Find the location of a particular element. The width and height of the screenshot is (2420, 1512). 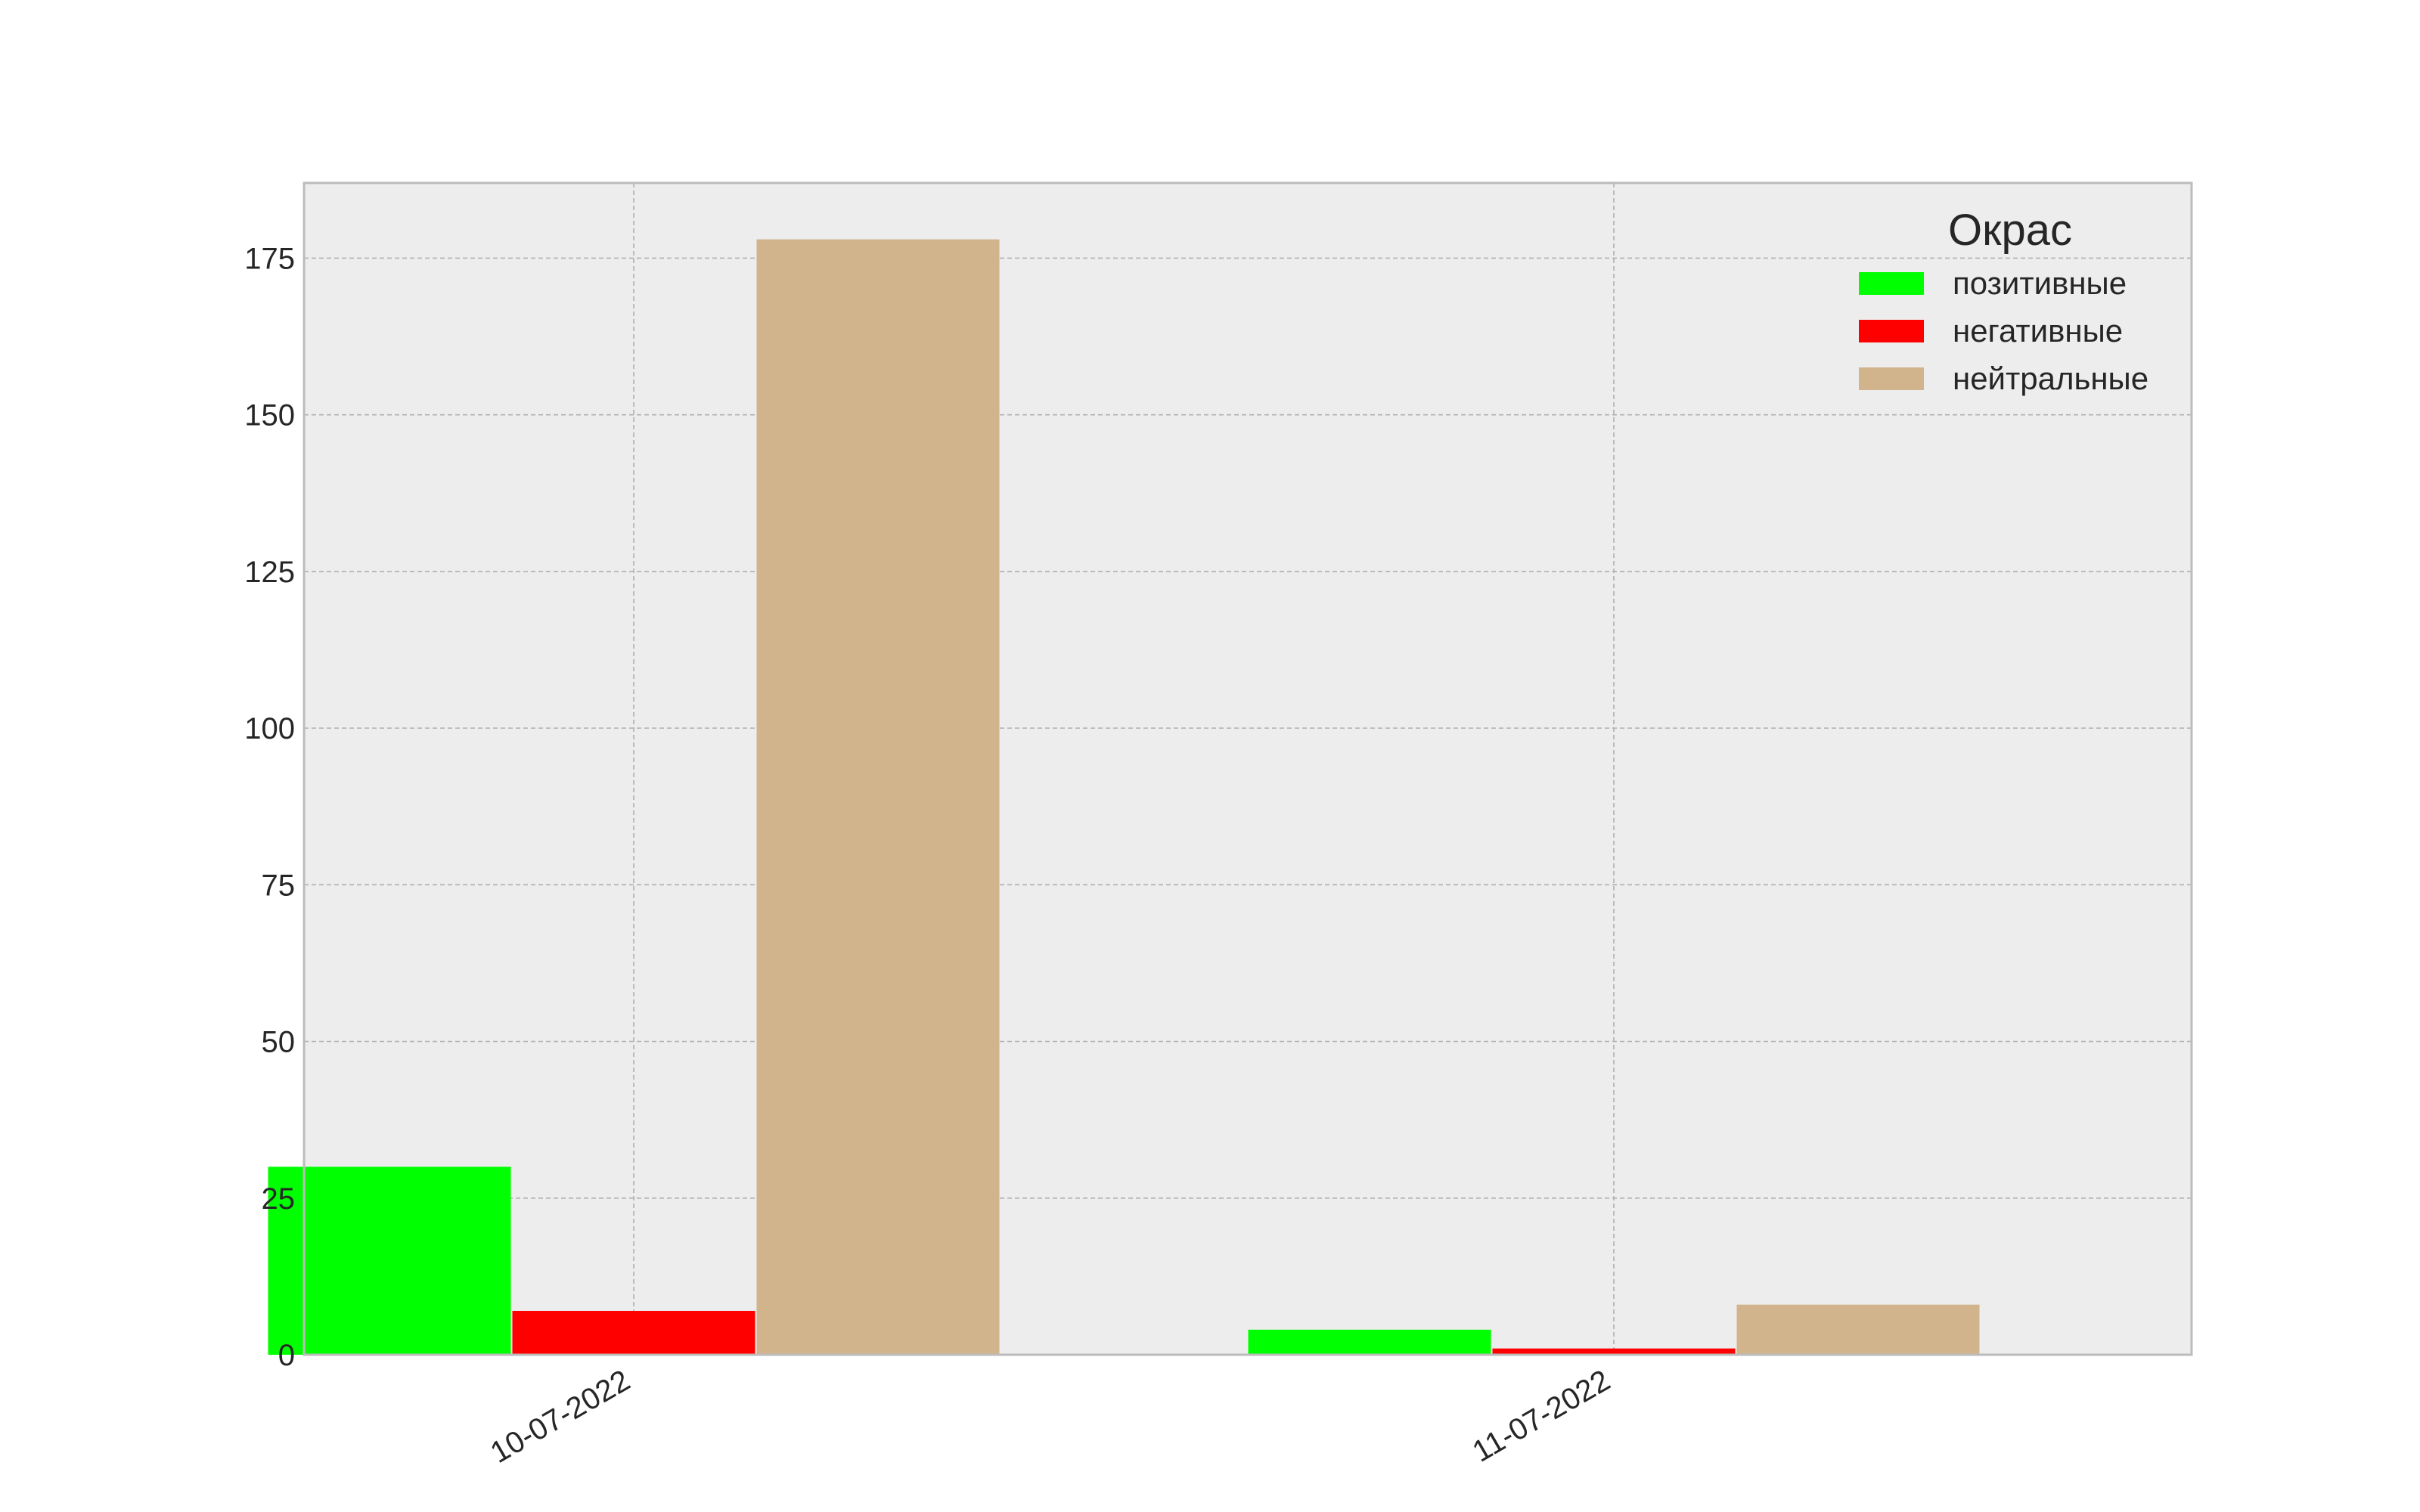

legend-label: негативные is located at coordinates (2038, 331).